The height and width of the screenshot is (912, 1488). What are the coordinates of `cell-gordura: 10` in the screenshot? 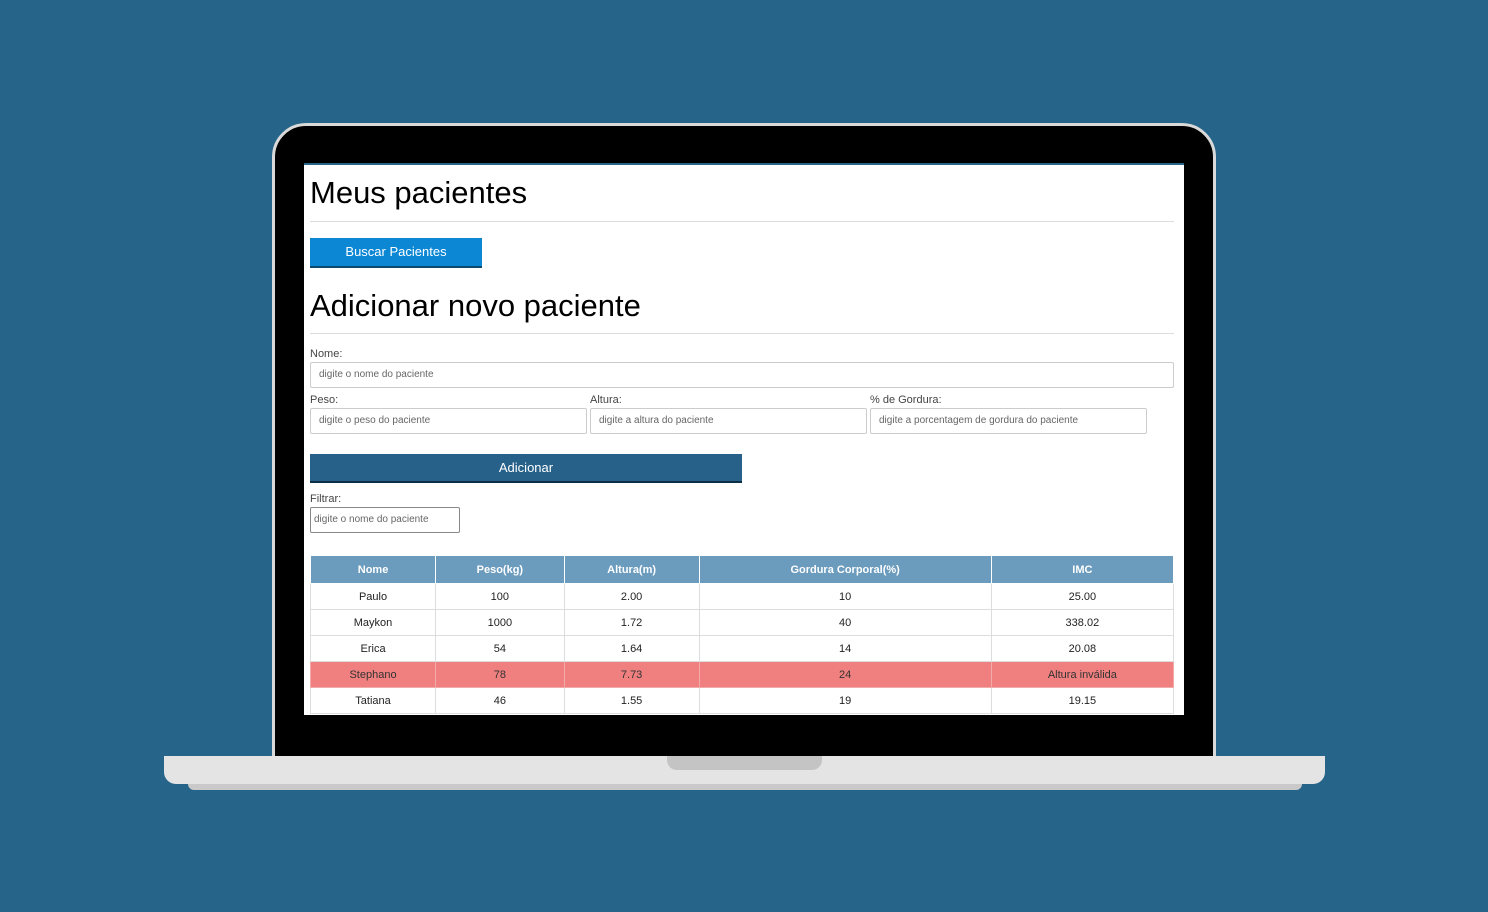 It's located at (845, 596).